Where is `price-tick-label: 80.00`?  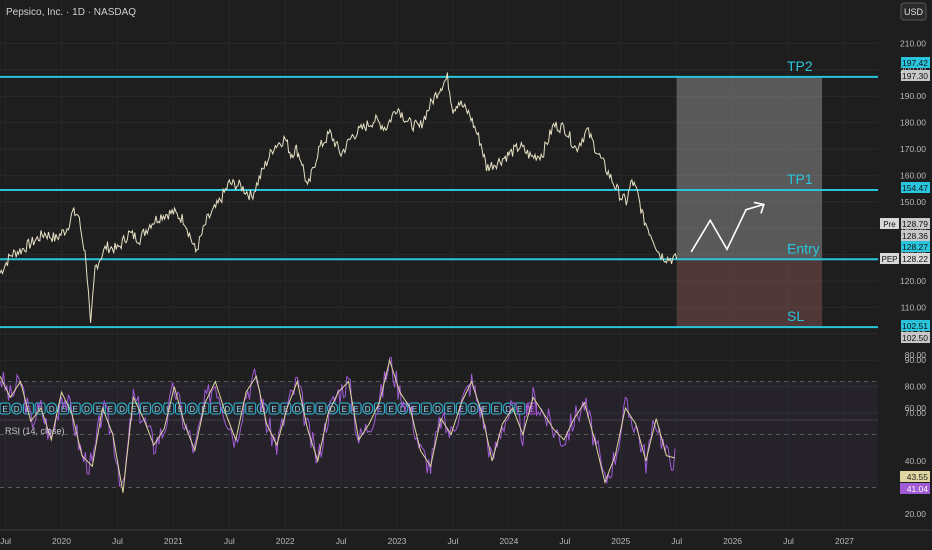 price-tick-label: 80.00 is located at coordinates (916, 387).